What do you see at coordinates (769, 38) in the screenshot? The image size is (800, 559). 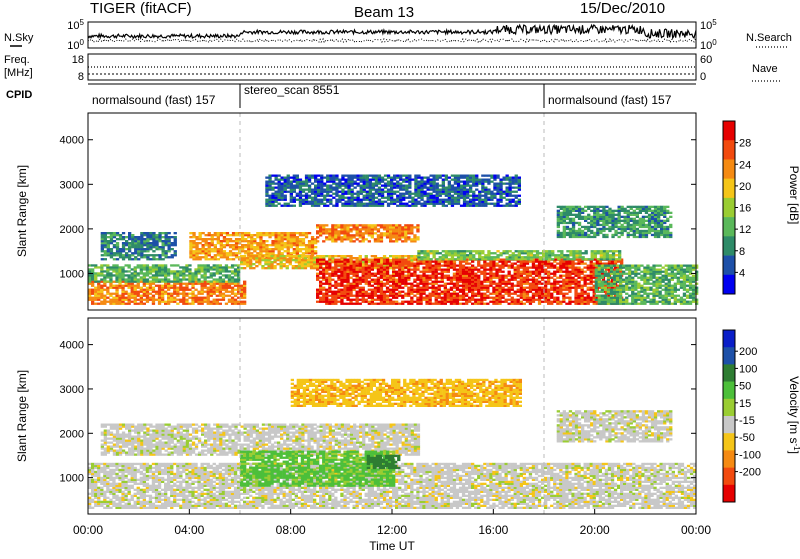 I see `nsearch-label: N.Search` at bounding box center [769, 38].